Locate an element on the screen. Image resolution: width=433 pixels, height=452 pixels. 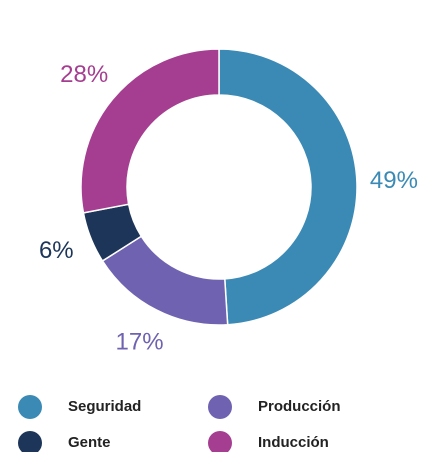
legend-label: Inducción is located at coordinates (293, 442).